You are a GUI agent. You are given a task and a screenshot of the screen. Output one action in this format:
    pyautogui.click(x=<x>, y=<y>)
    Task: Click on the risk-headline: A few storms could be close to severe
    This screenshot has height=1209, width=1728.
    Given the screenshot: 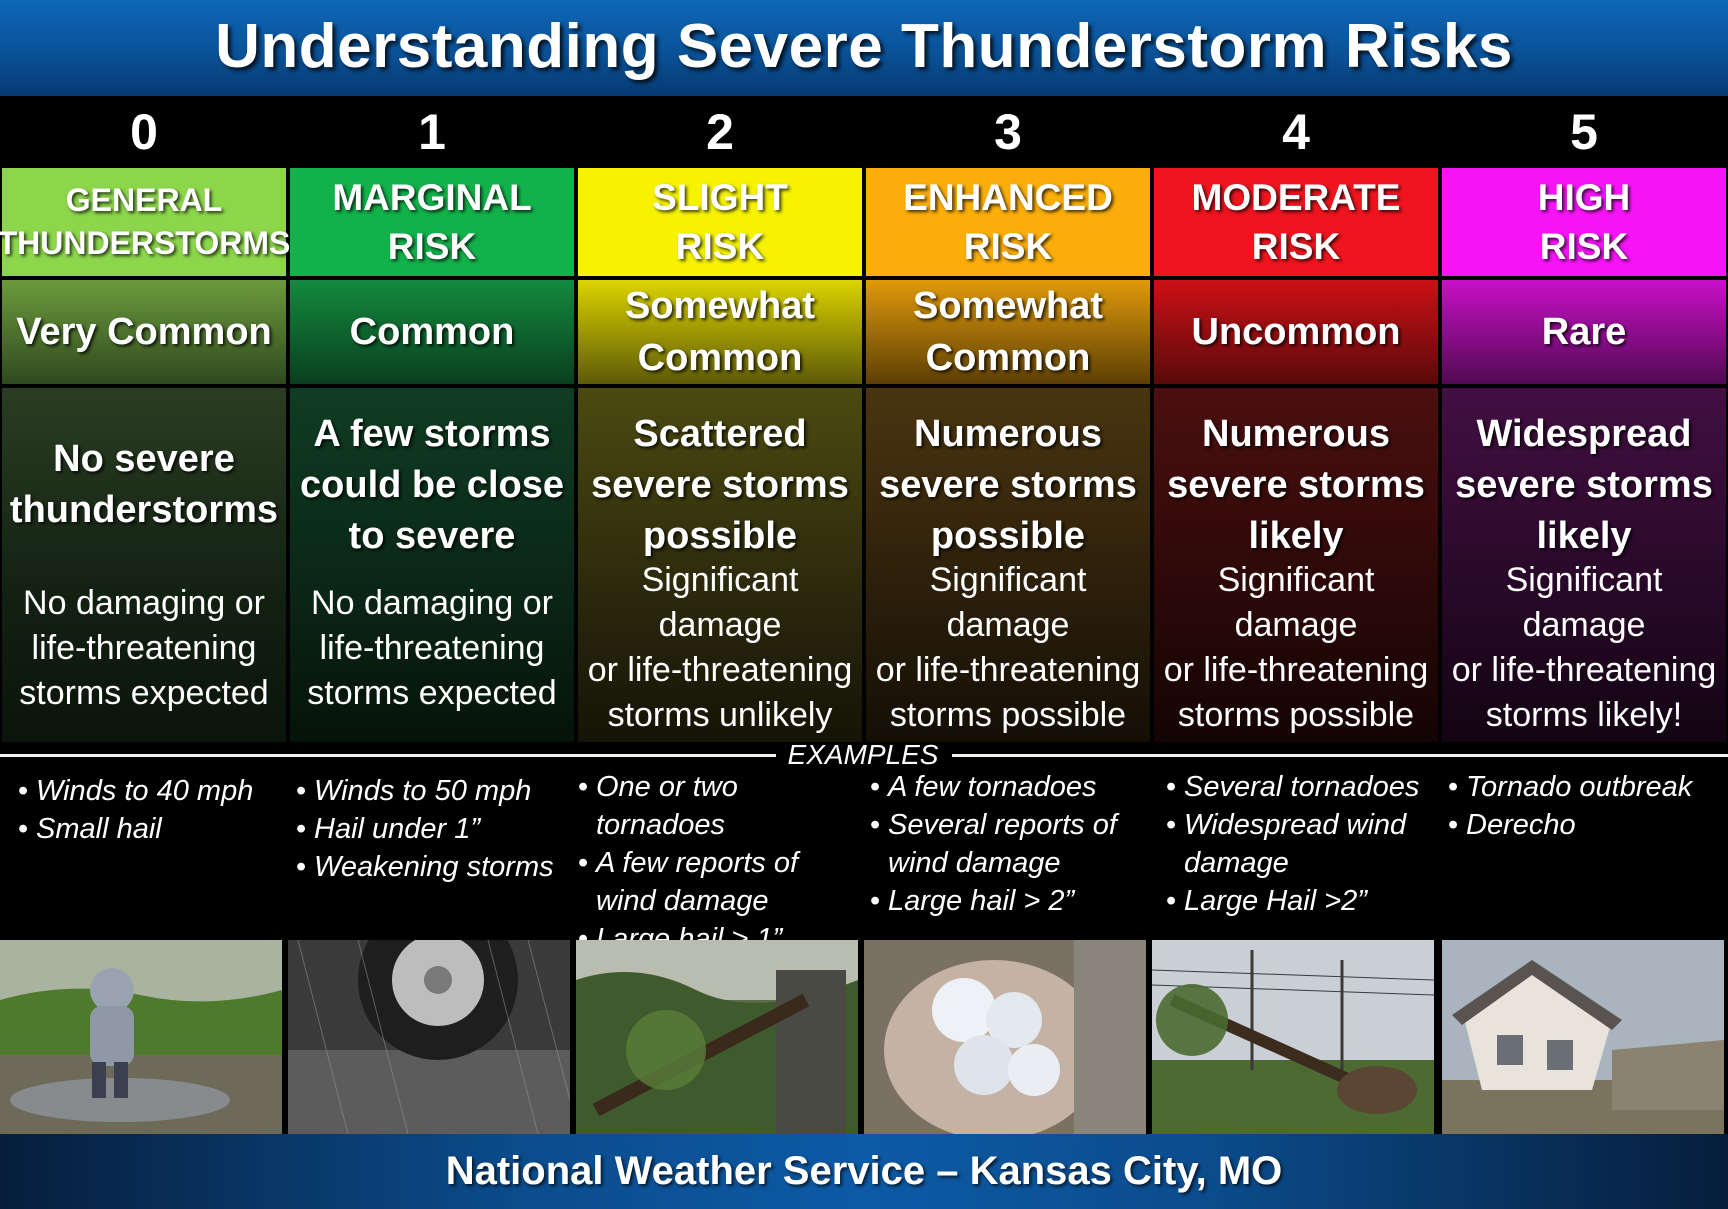 What is the action you would take?
    pyautogui.click(x=432, y=484)
    